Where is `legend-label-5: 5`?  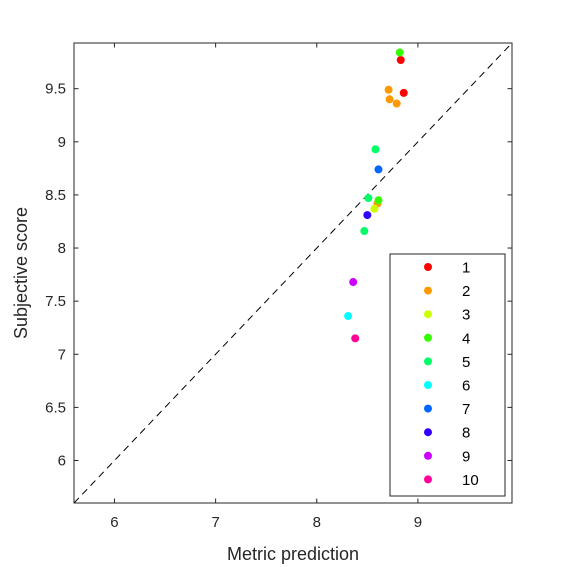 legend-label-5: 5 is located at coordinates (466, 362).